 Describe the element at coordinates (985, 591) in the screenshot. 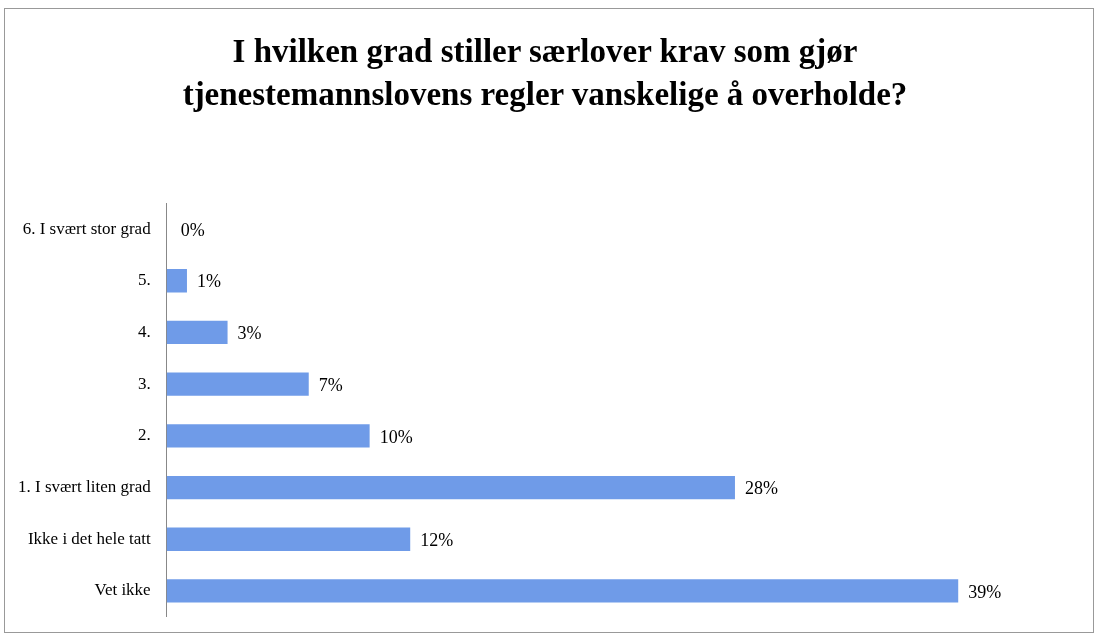

I see `data-label: 39%` at that location.